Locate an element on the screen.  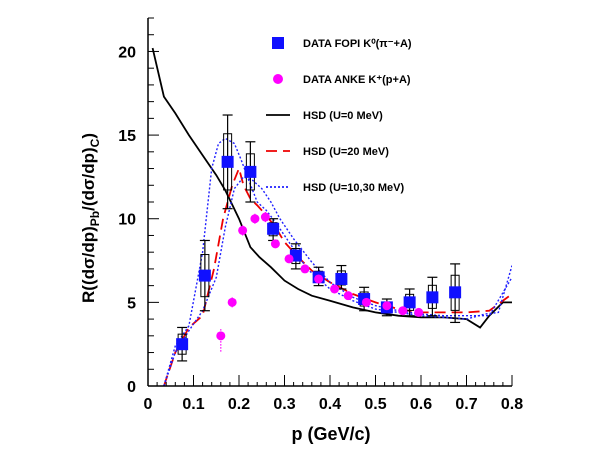
x-tick-label: 0.6 is located at coordinates (421, 404).